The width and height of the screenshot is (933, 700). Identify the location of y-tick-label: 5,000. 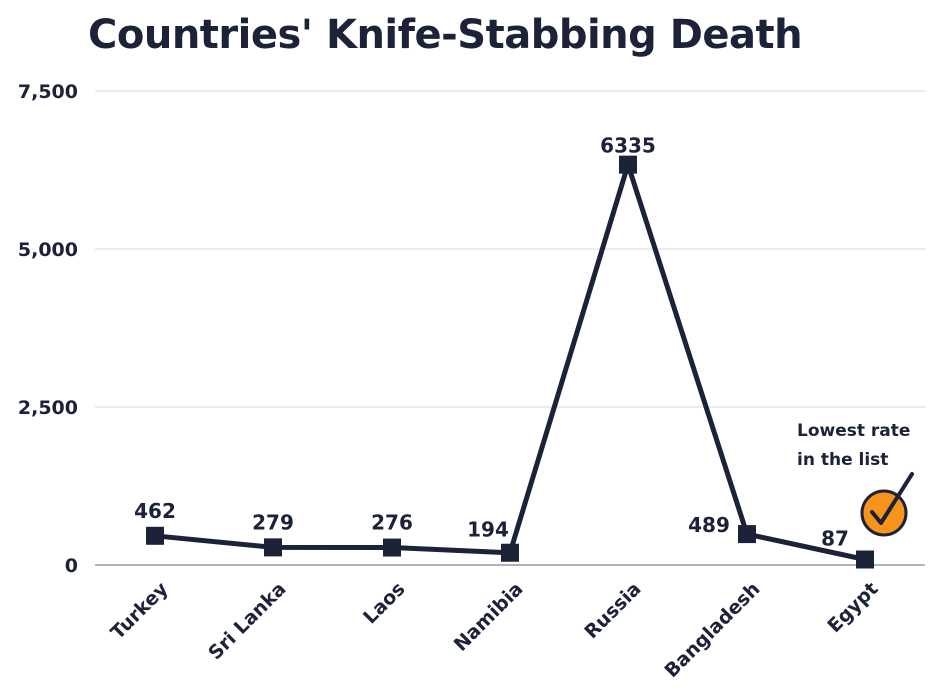
(48, 250).